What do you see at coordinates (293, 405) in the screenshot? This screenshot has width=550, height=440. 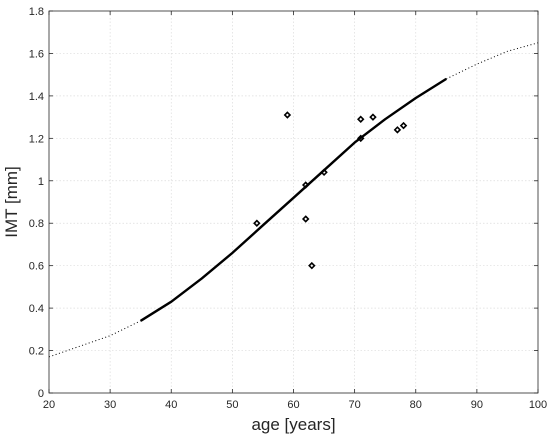 I see `x-tick-label: 60` at bounding box center [293, 405].